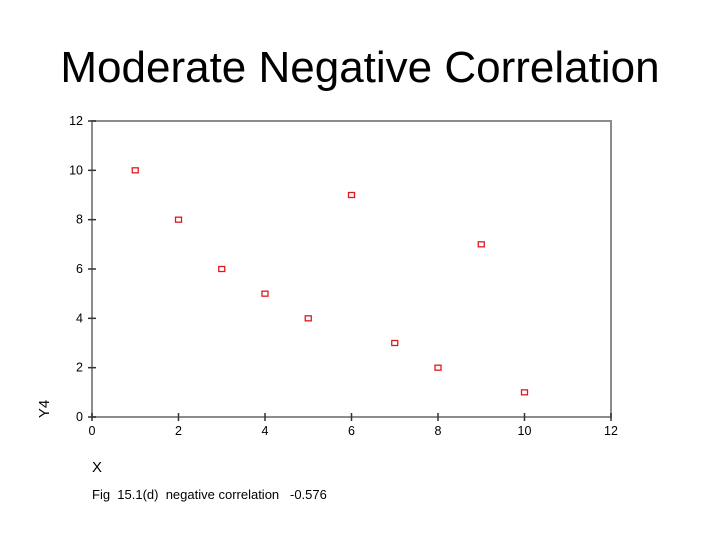  What do you see at coordinates (611, 431) in the screenshot?
I see `x-tick-label: 12` at bounding box center [611, 431].